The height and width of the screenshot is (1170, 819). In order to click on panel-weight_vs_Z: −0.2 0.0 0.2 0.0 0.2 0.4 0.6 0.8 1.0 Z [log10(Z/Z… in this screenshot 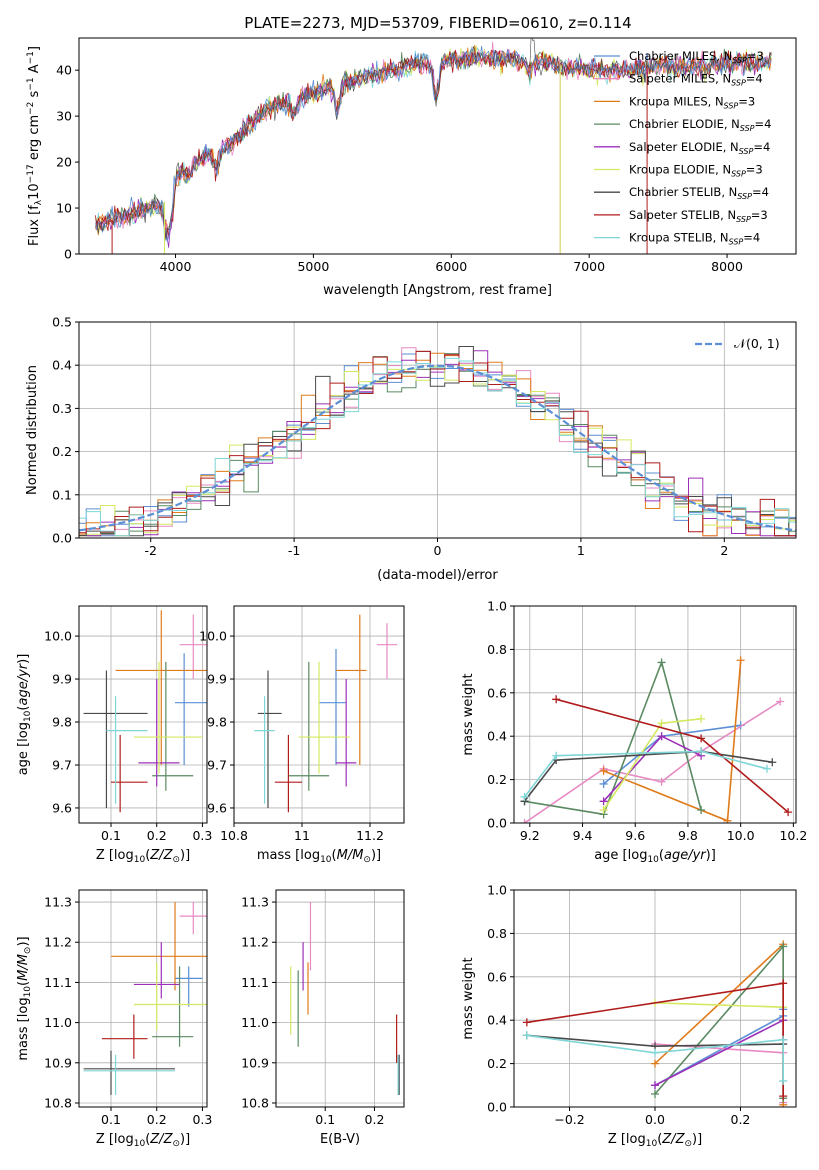, I will do `click(629, 1016)`.